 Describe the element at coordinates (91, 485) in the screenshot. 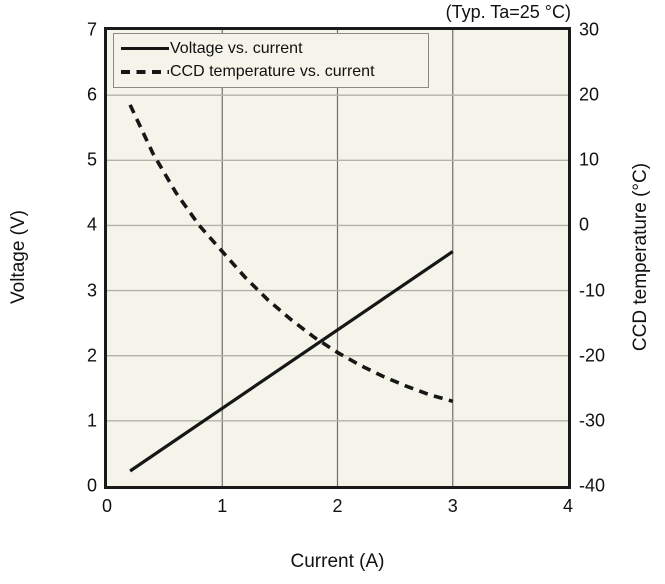

I see `y-left-tick-label: 0` at that location.